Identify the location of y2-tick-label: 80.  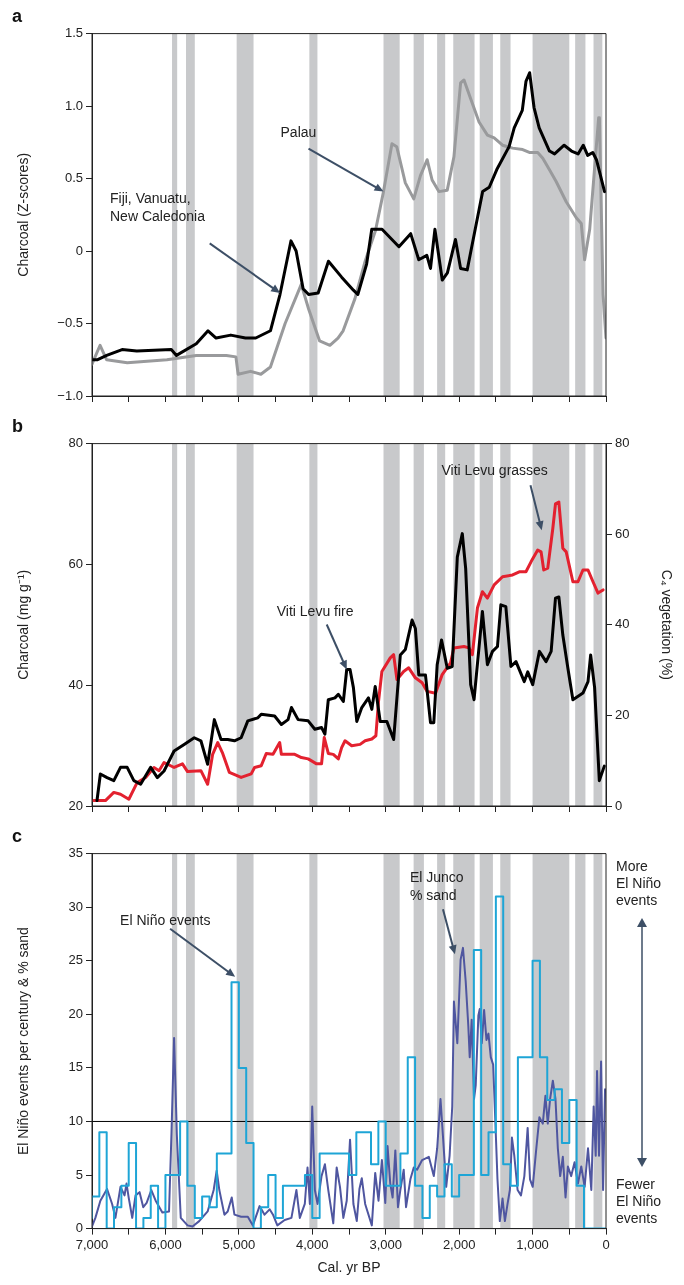
(622, 443).